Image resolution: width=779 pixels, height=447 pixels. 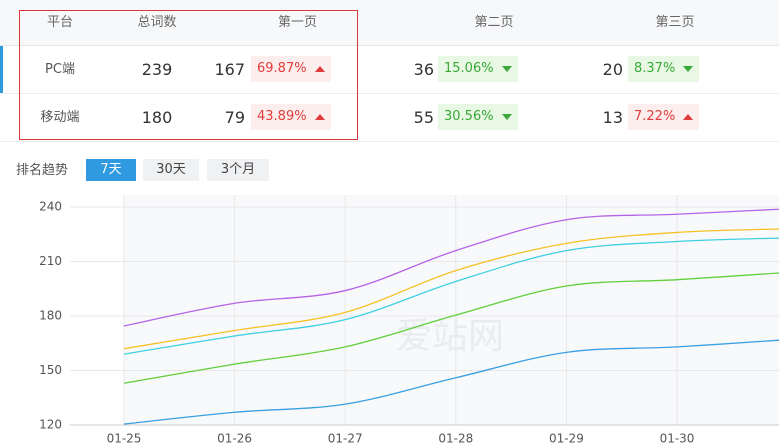 I want to click on x-tick-label: 01-28, so click(x=455, y=439).